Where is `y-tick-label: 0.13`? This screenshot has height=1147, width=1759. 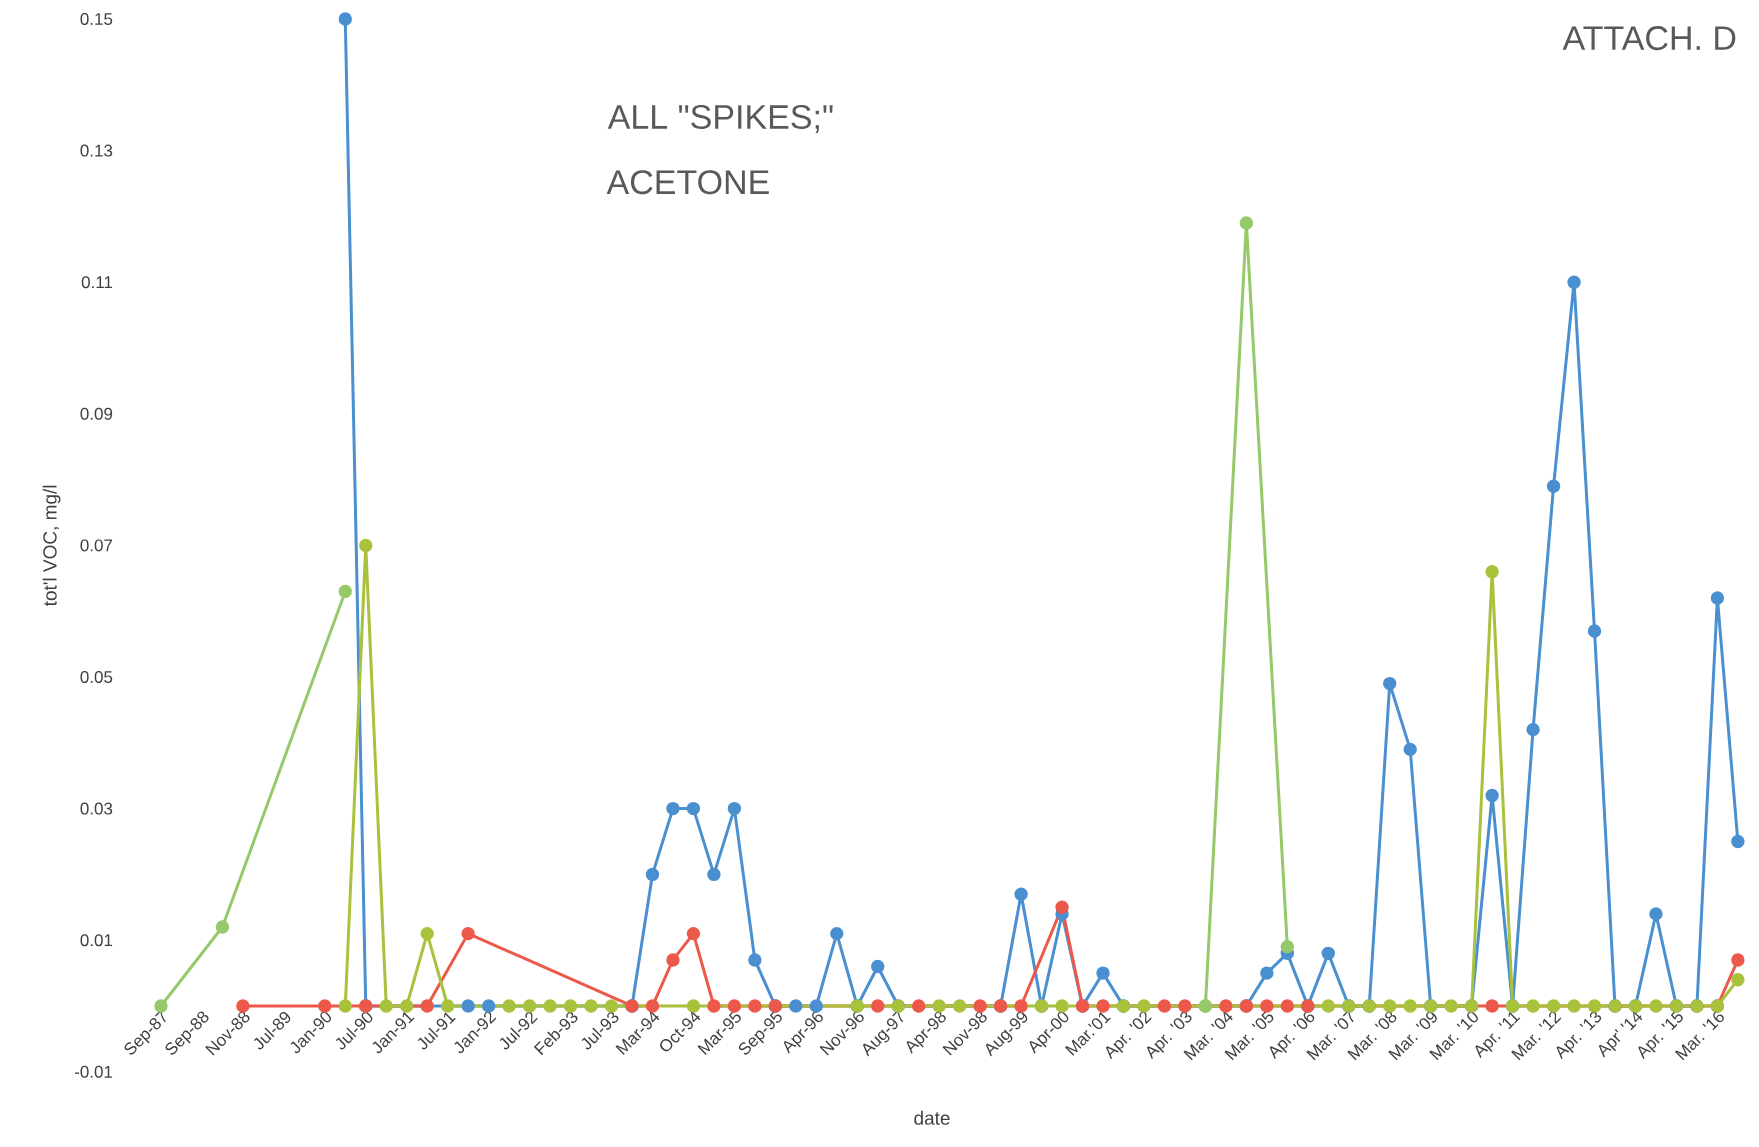
y-tick-label: 0.13 is located at coordinates (96, 150).